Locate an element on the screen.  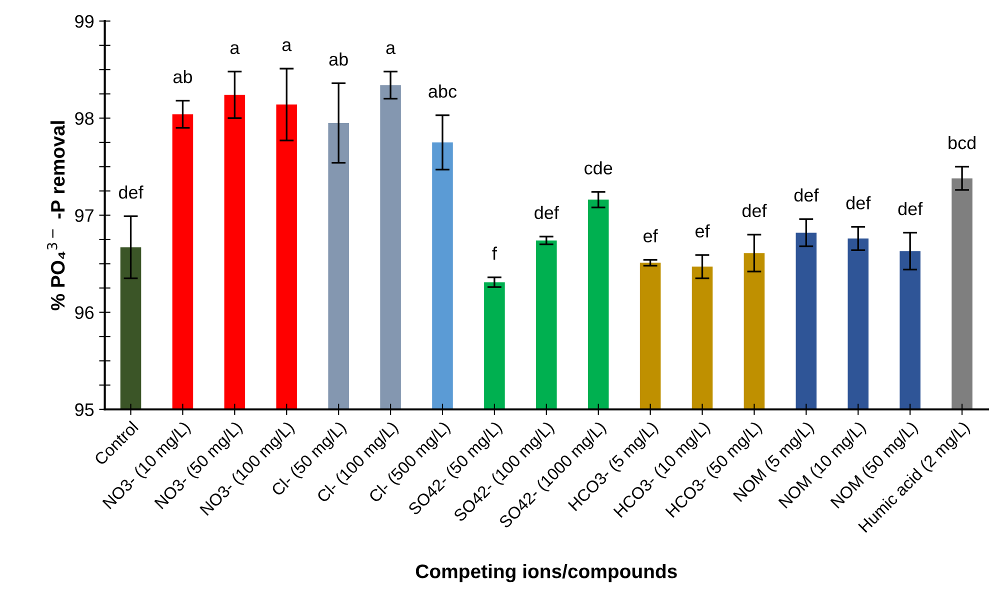
annotation: abc is located at coordinates (442, 91).